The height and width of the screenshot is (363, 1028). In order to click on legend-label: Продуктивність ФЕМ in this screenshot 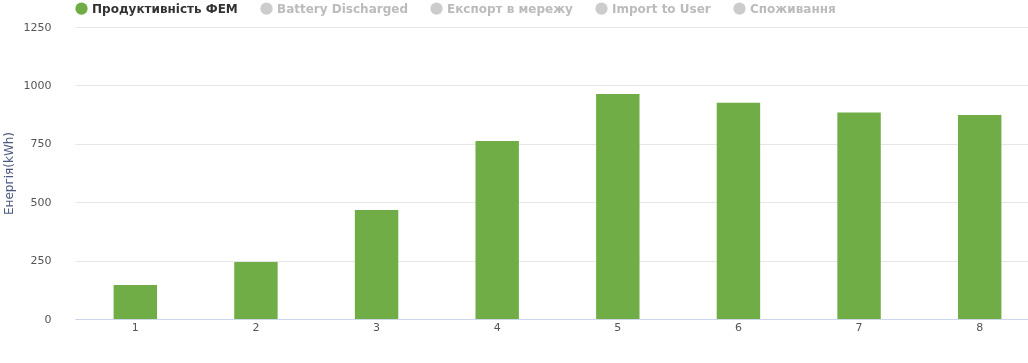, I will do `click(165, 8)`.